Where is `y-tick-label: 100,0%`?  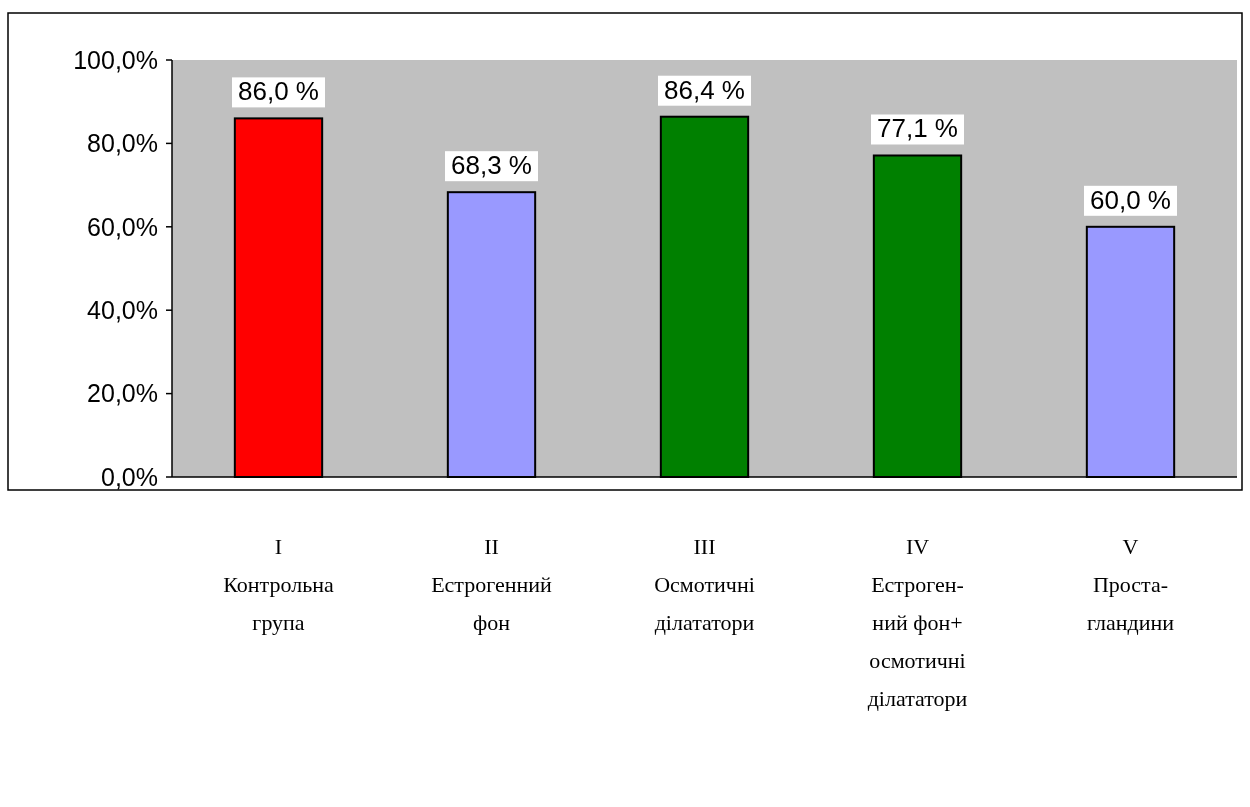 y-tick-label: 100,0% is located at coordinates (115, 59).